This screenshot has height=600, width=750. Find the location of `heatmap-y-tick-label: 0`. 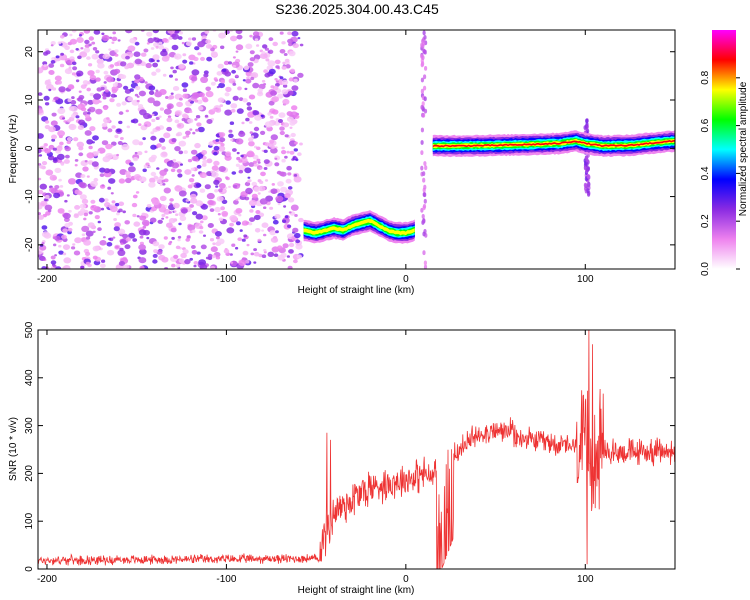

heatmap-y-tick-label: 0 is located at coordinates (29, 148).